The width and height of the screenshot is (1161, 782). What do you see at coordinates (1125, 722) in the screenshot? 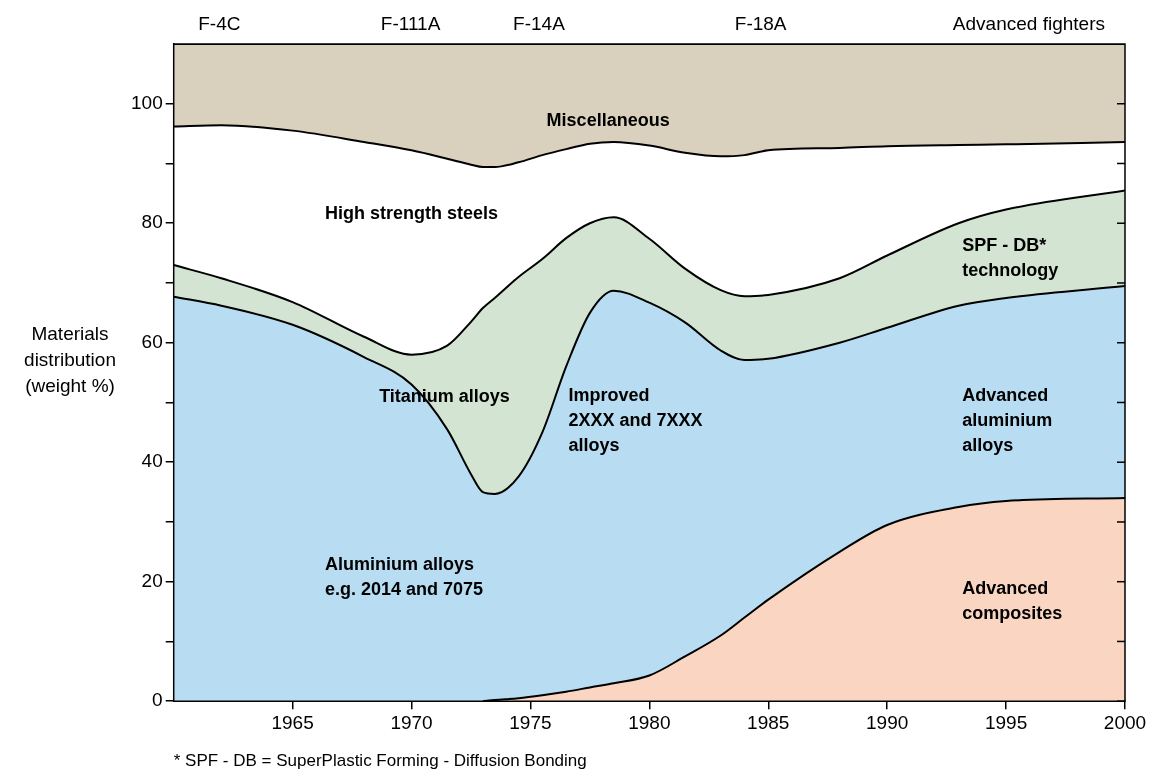
I see `x-tick-label: 2000` at bounding box center [1125, 722].